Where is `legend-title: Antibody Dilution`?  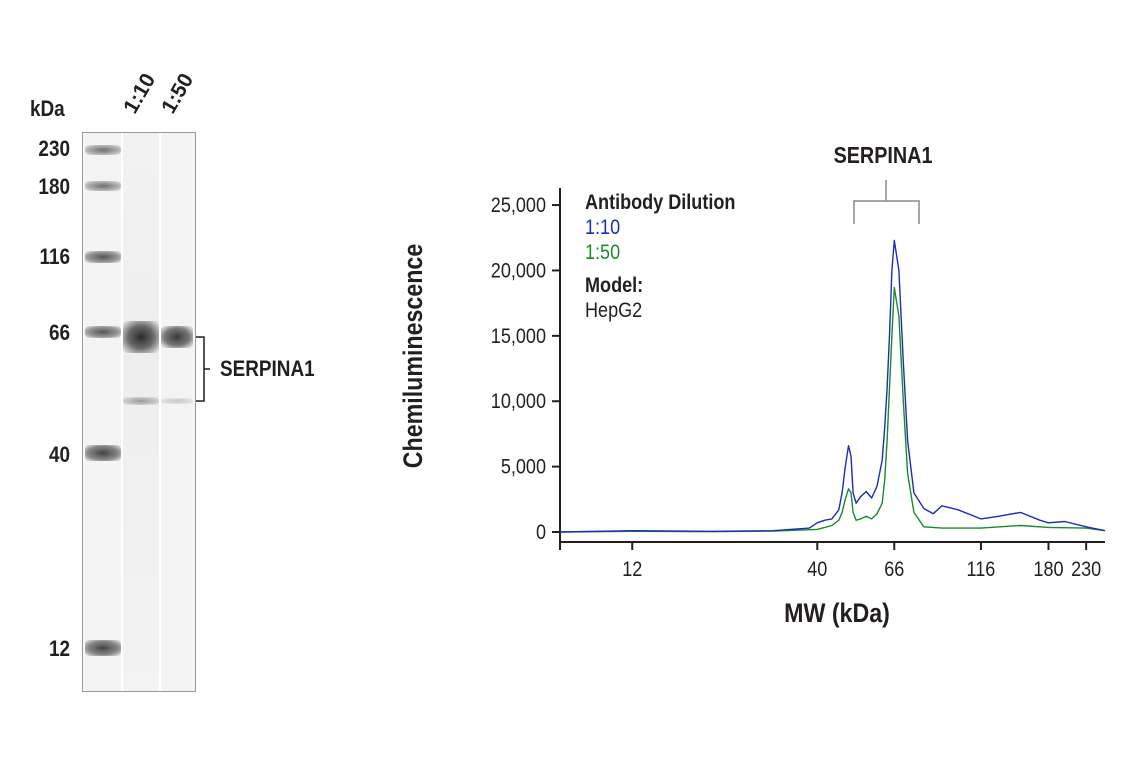 legend-title: Antibody Dilution is located at coordinates (660, 203).